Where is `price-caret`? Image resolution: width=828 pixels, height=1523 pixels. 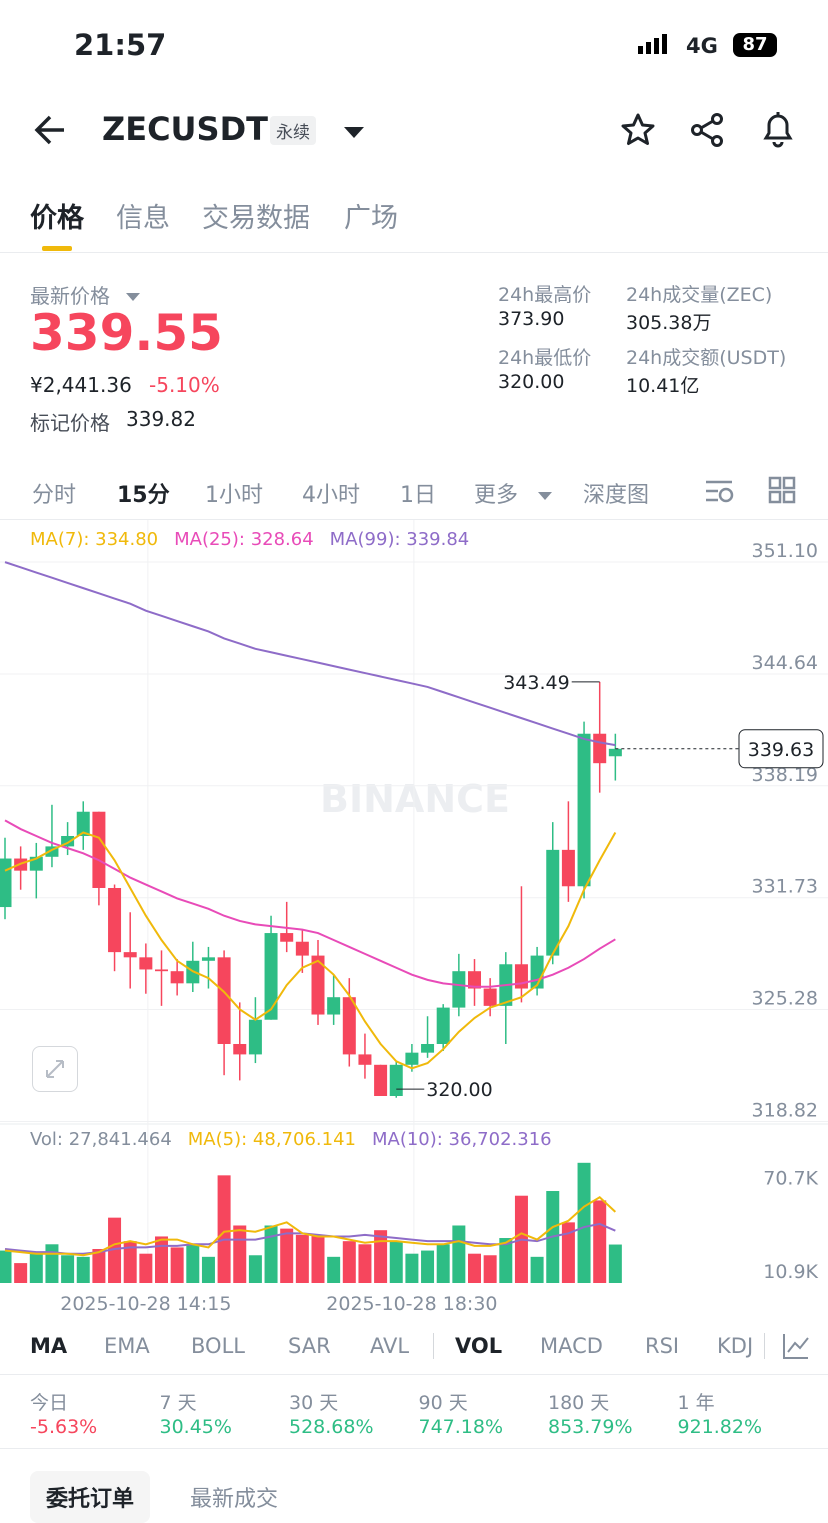 price-caret is located at coordinates (133, 296).